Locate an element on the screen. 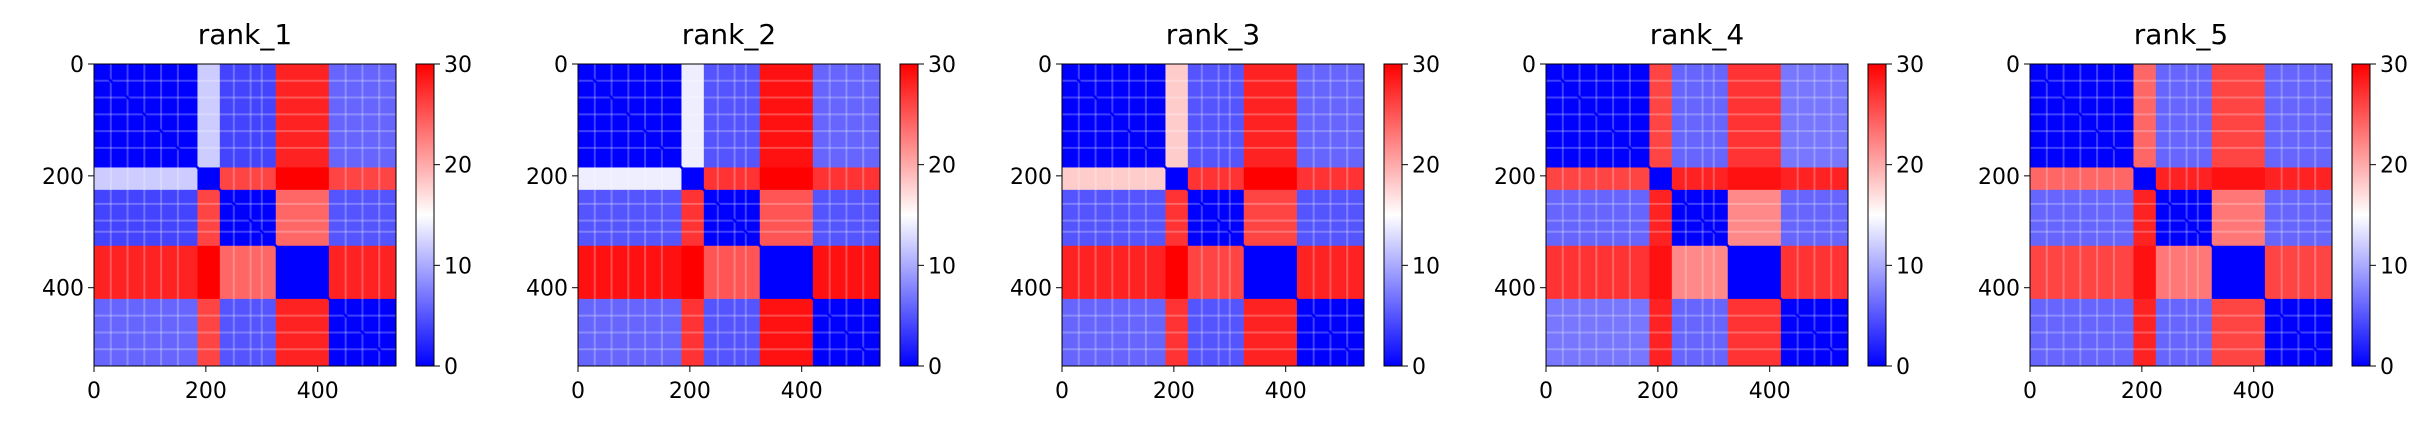 This screenshot has height=436, width=2428. panel-title: rank_3 is located at coordinates (1213, 34).